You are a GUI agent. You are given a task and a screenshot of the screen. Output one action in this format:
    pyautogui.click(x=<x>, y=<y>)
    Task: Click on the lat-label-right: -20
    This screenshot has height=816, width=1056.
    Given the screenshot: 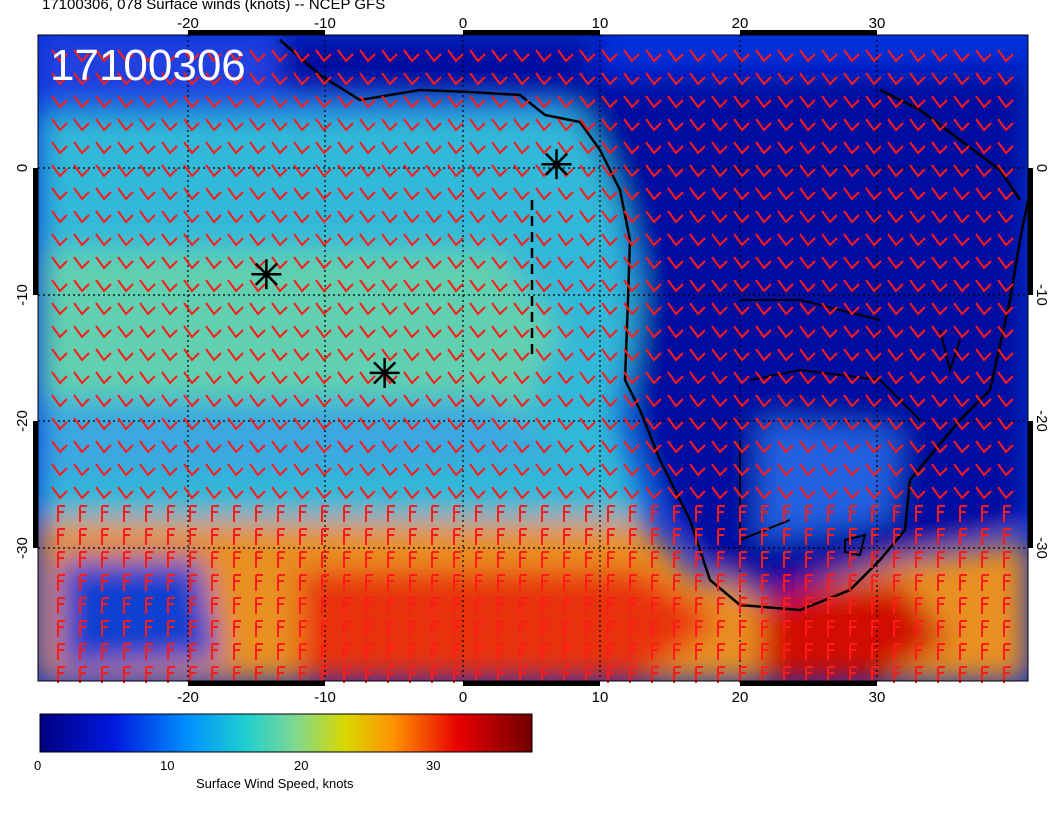 What is the action you would take?
    pyautogui.click(x=1041, y=421)
    